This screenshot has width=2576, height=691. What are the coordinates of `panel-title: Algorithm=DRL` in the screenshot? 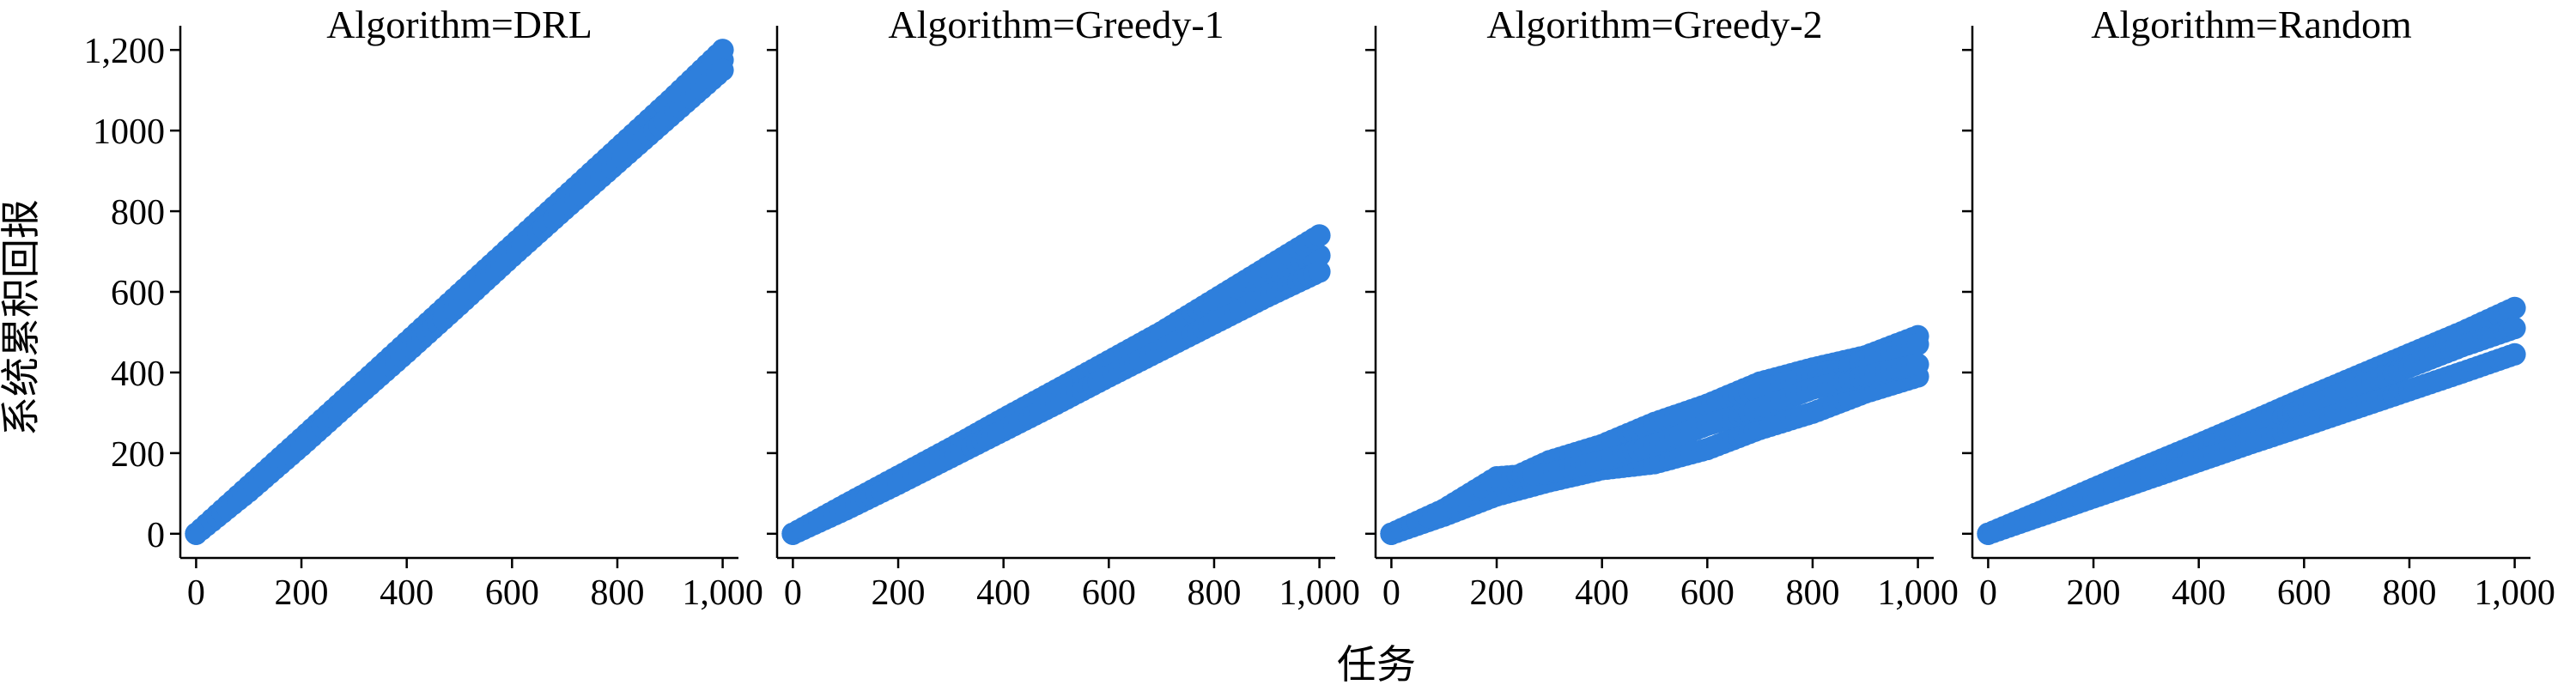 It's located at (459, 24).